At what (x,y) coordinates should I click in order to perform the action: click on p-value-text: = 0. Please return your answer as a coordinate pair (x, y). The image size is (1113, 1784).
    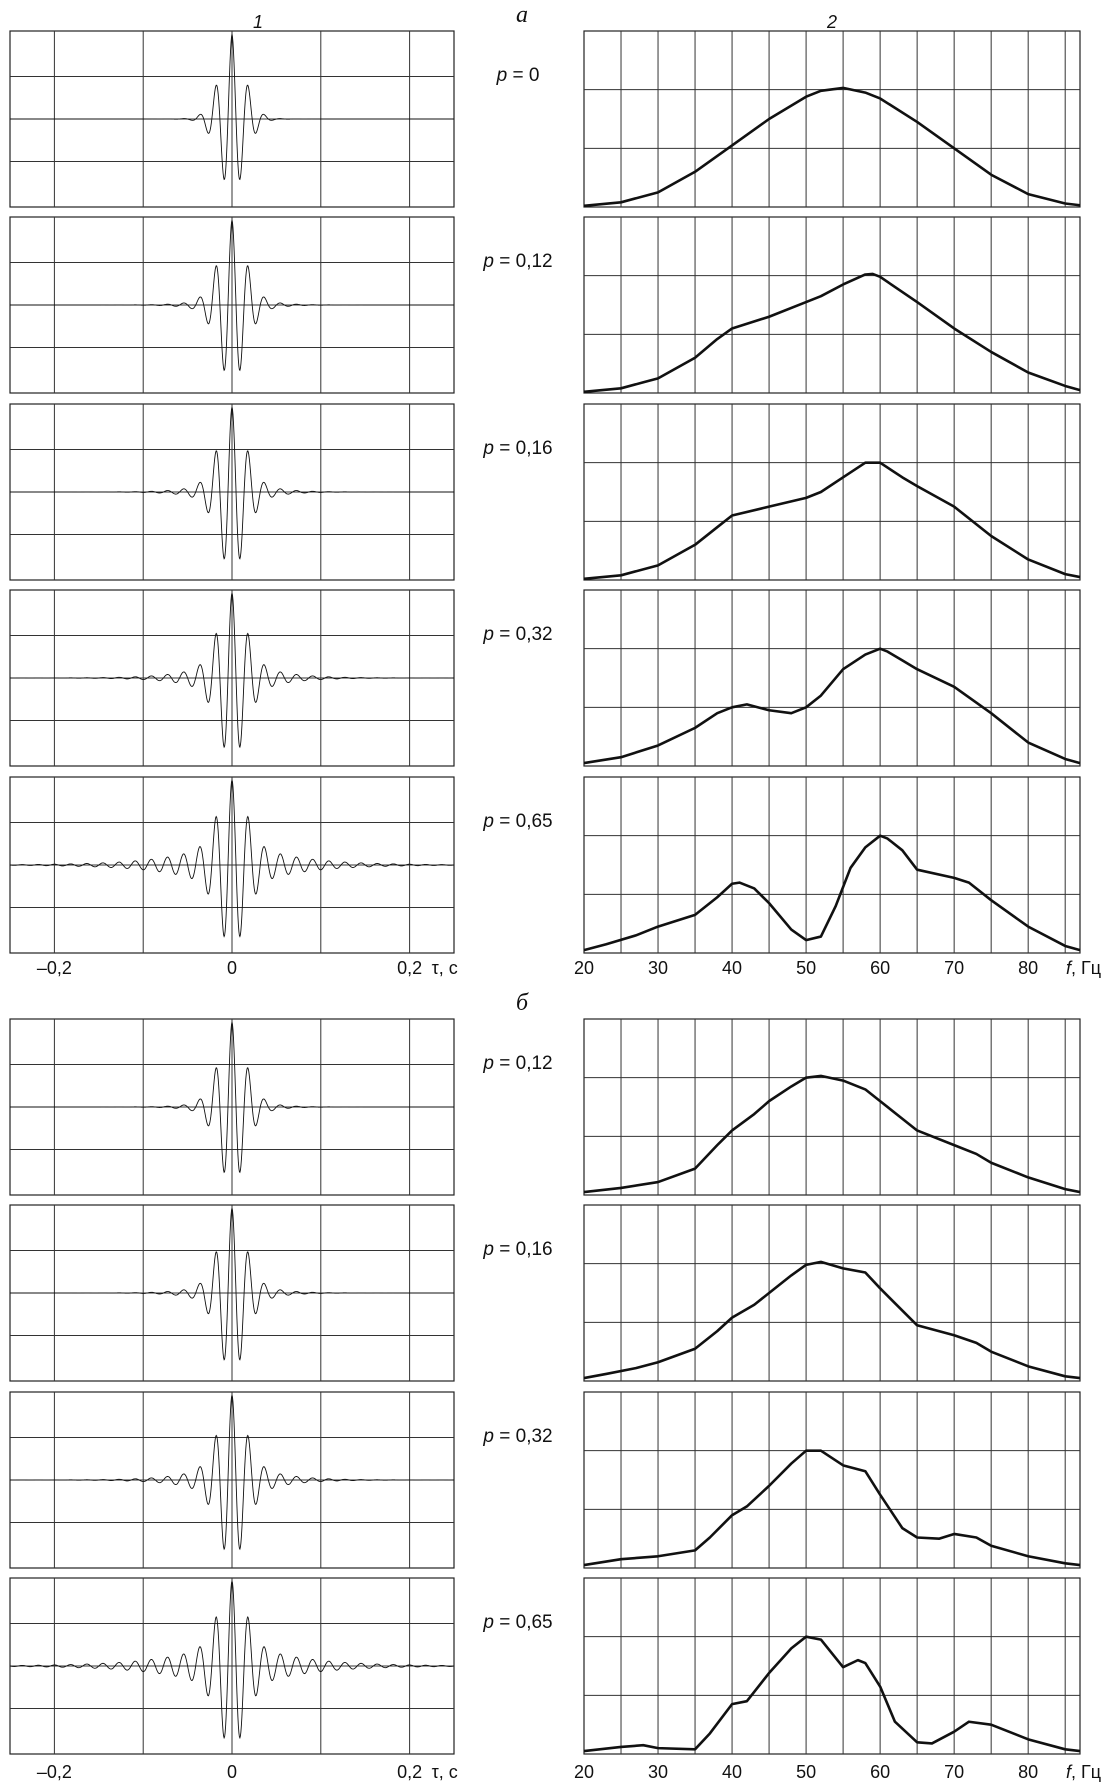
    Looking at the image, I should click on (523, 75).